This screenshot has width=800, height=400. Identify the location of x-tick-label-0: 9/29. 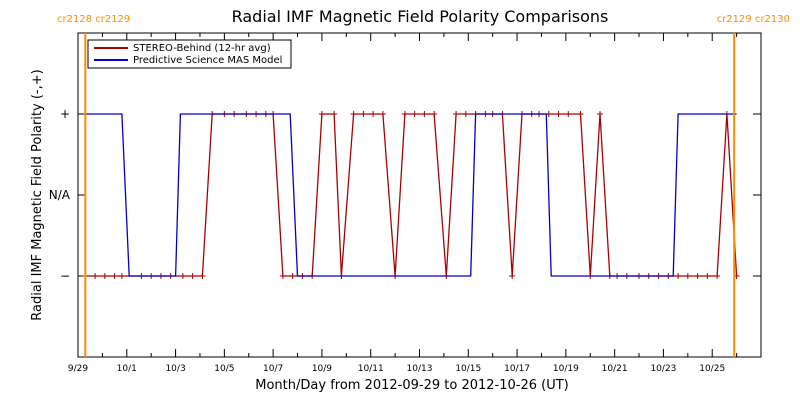
(78, 369).